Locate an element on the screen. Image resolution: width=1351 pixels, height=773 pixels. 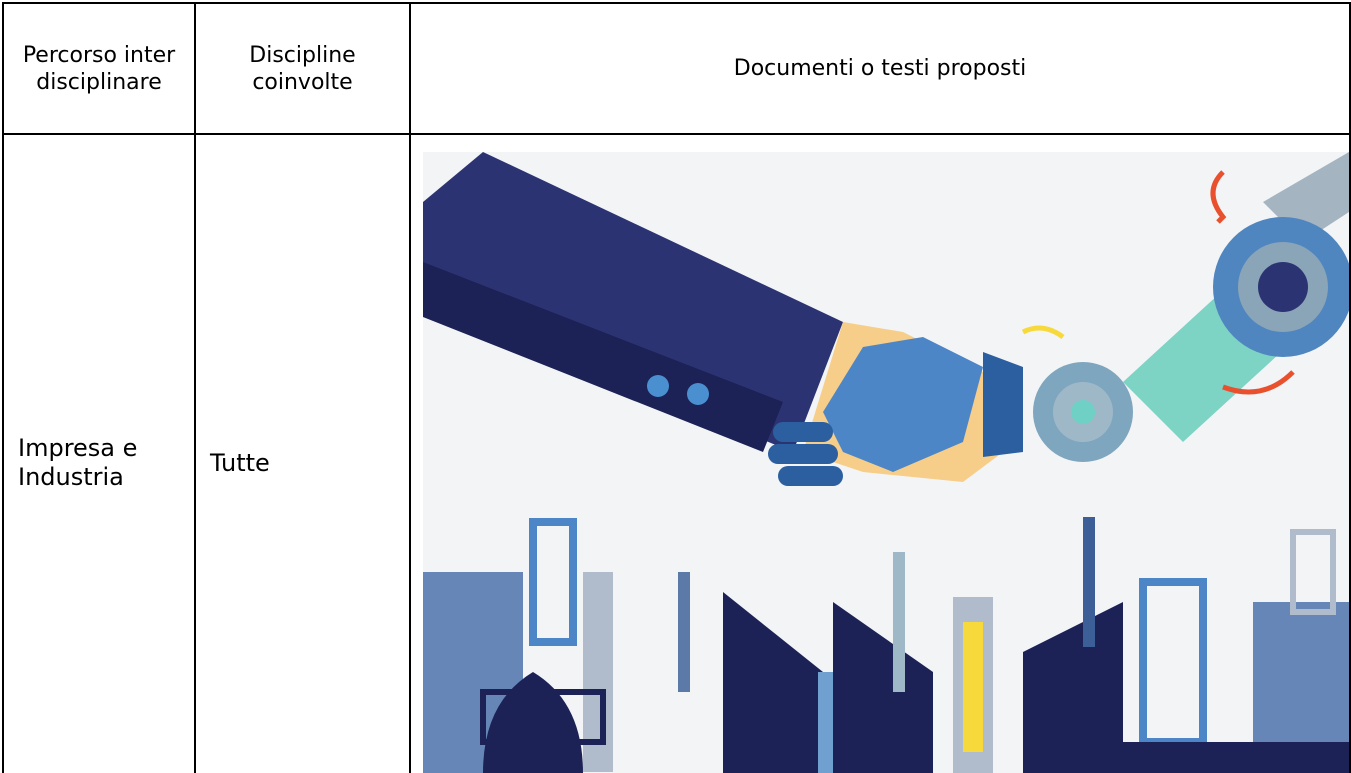
header-cell: Discipline coinvolte is located at coordinates (302, 68).